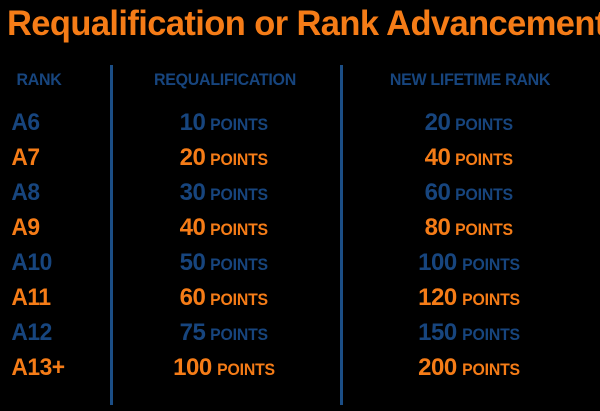 This screenshot has height=411, width=600. Describe the element at coordinates (437, 262) in the screenshot. I see `value-new-lifetime-rank: 100` at that location.